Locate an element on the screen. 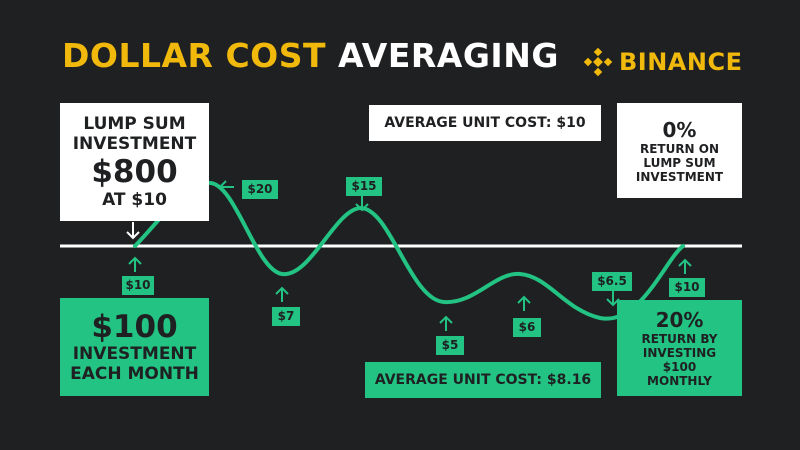  lump-sum-line-3: AT $10 is located at coordinates (134, 200).